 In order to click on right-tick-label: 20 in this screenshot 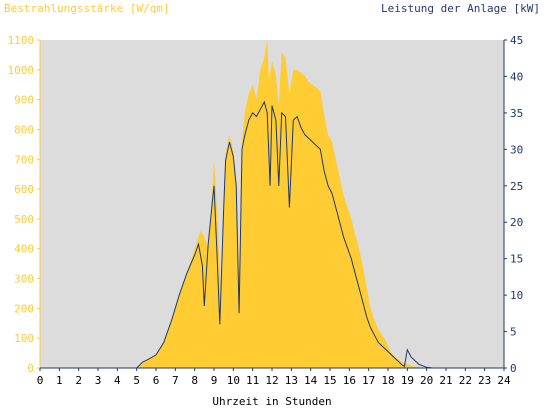, I will do `click(516, 222)`.